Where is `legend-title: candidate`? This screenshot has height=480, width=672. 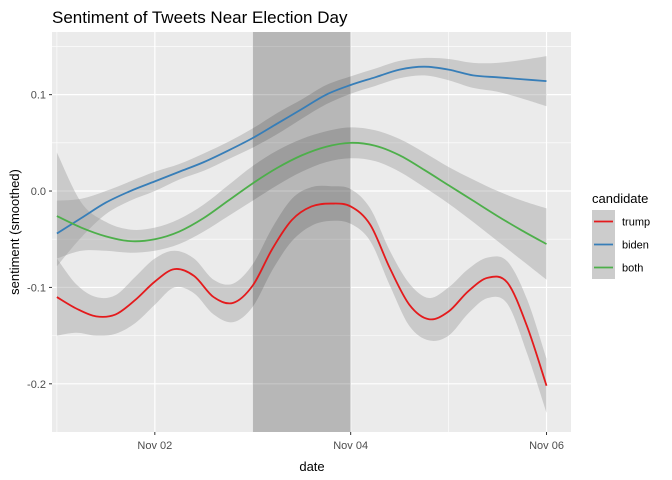 legend-title: candidate is located at coordinates (620, 198).